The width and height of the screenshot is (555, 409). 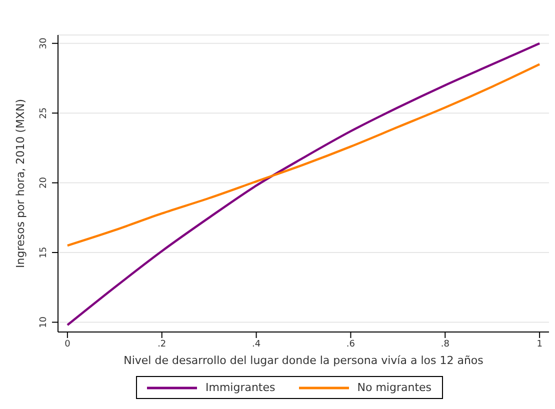 I want to click on x-tick-label: 0, so click(x=67, y=344).